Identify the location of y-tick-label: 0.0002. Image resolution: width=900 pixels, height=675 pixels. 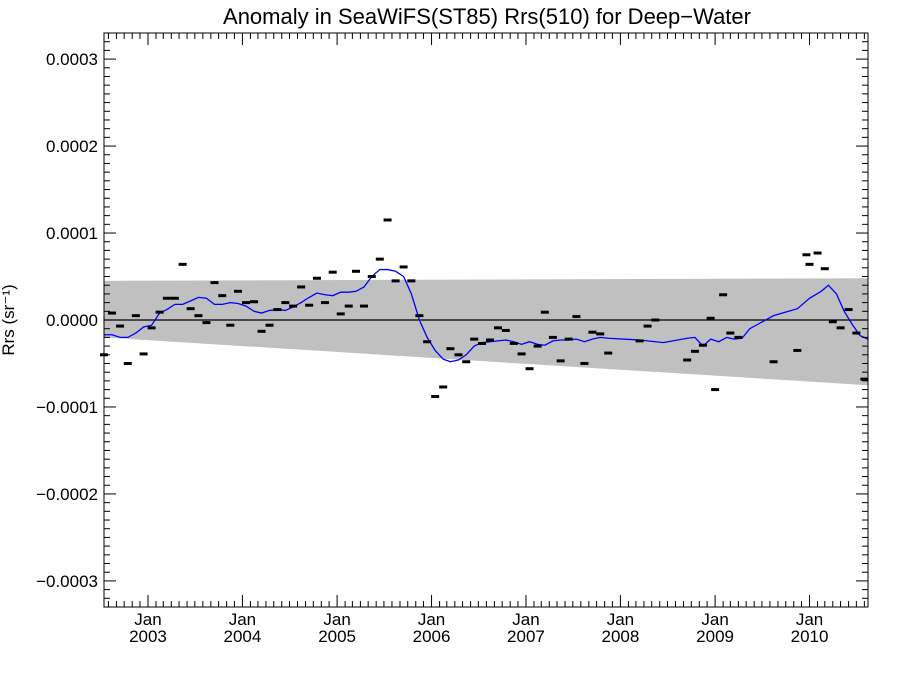
(72, 146).